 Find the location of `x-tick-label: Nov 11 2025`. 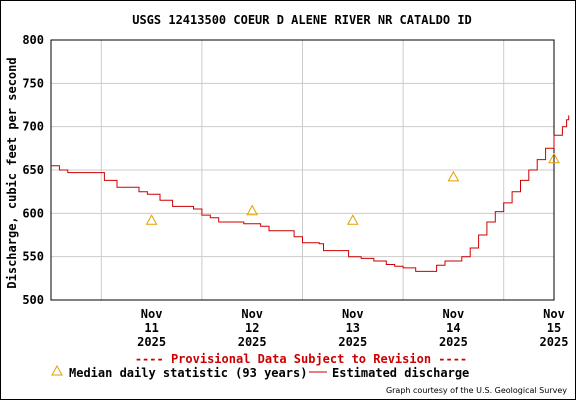

x-tick-label: Nov 11 2025 is located at coordinates (151, 328).